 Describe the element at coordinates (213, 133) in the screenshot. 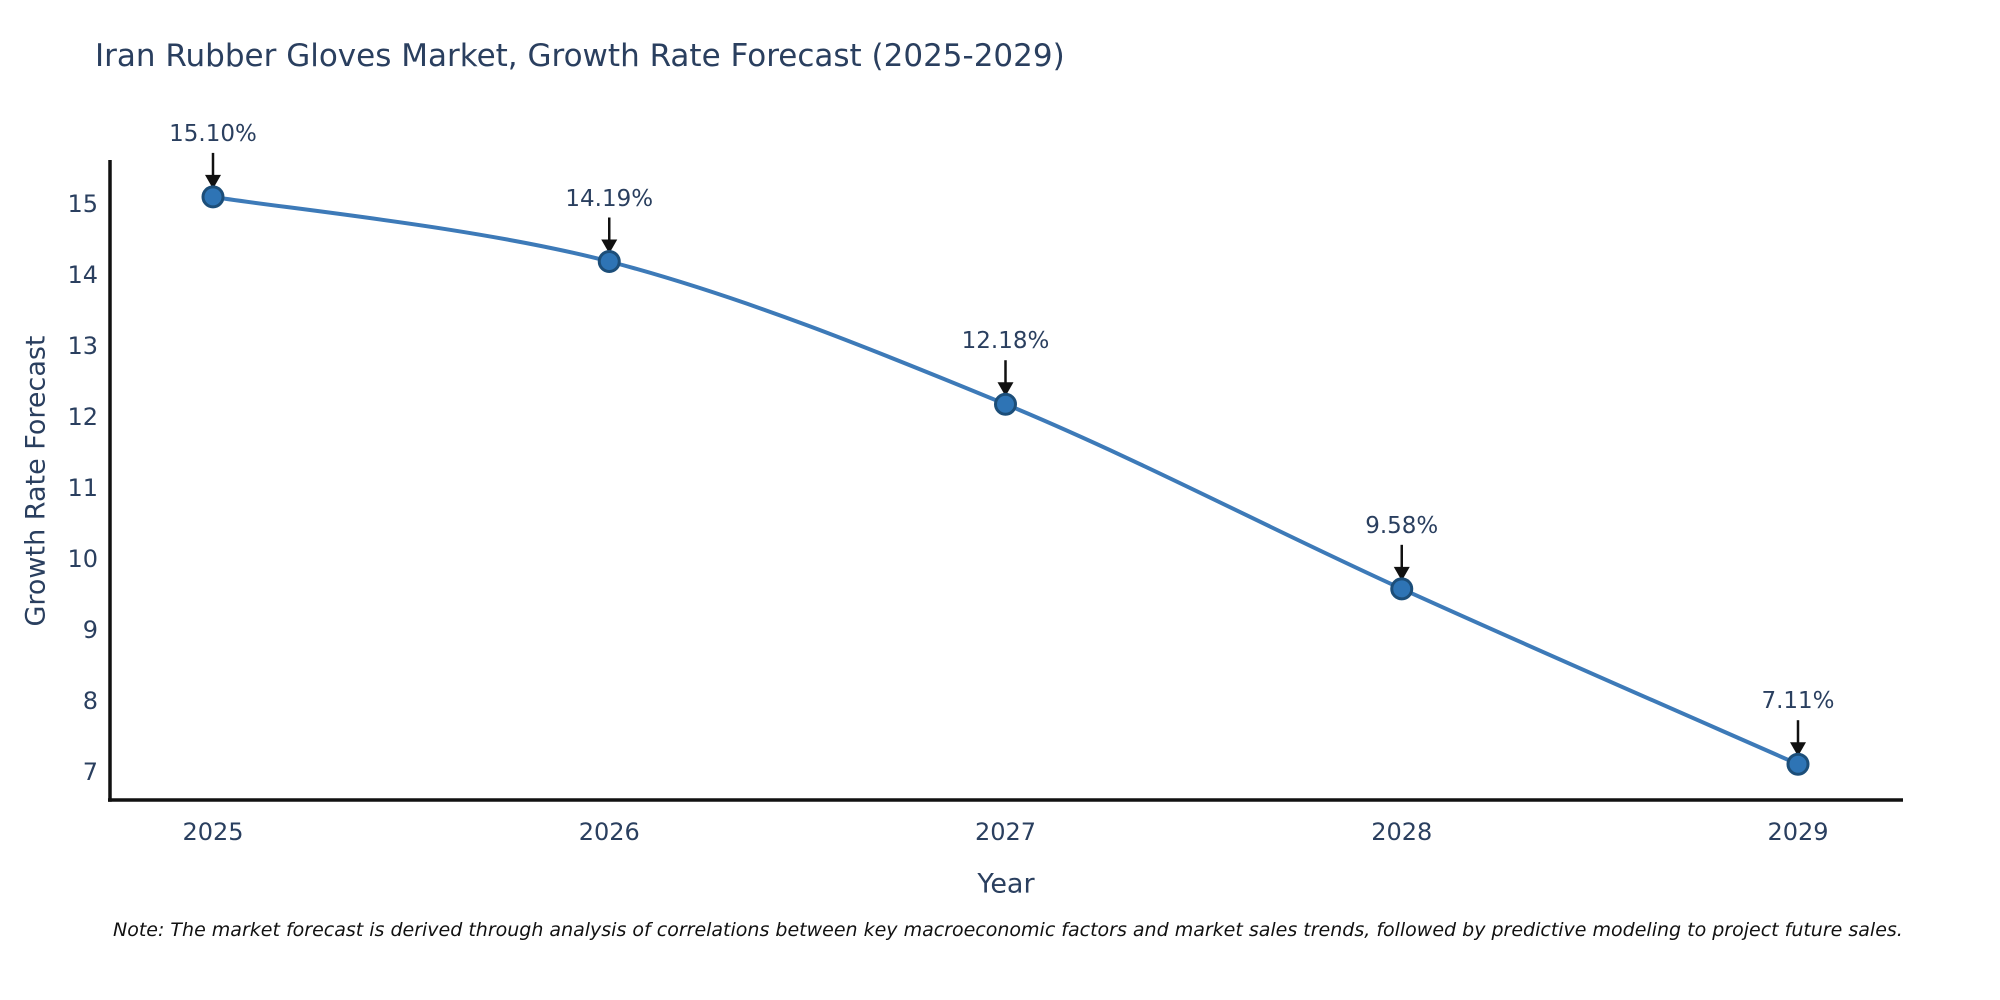

I see `data-point-label: 15.10%` at that location.